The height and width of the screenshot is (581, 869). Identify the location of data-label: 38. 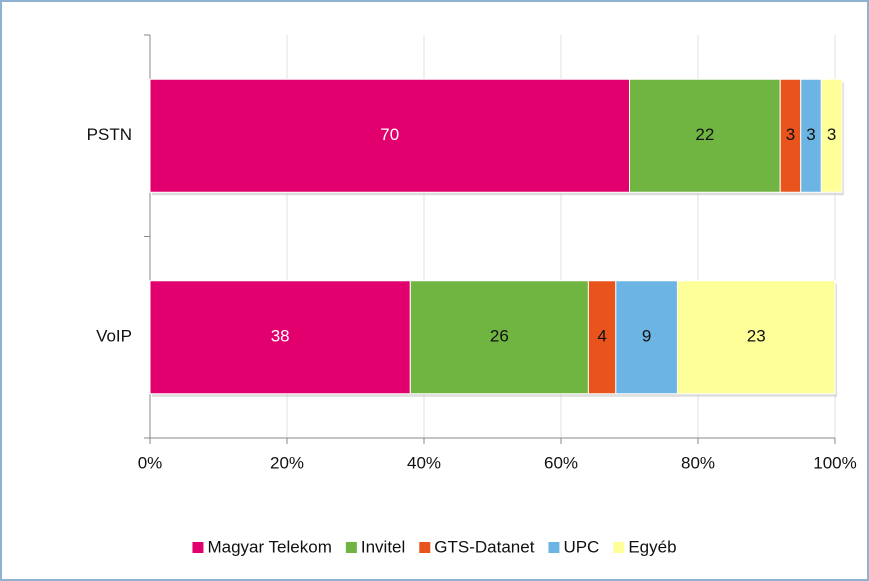
(280, 336).